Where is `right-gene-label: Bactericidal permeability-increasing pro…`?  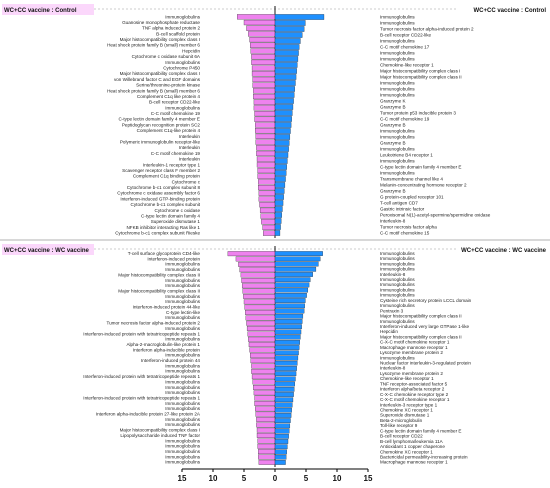
right-gene-label: Bactericidal permeability-increasing pro… is located at coordinates (424, 456).